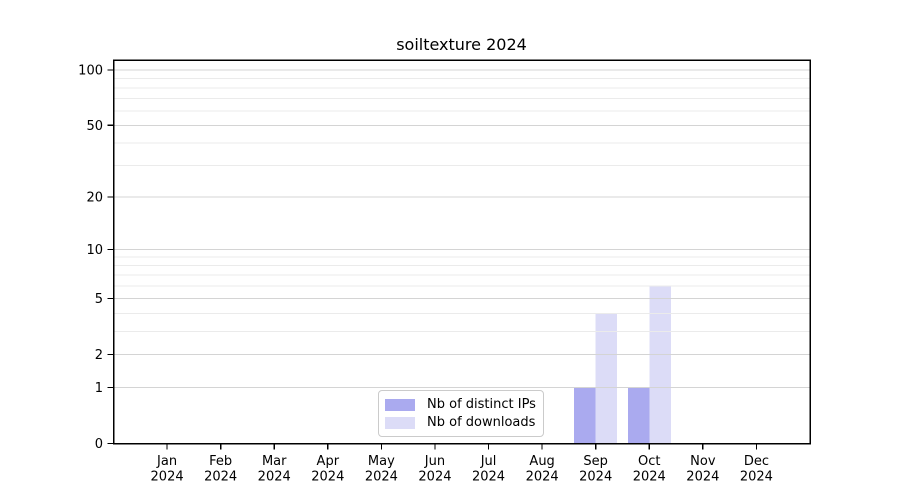 The width and height of the screenshot is (900, 500). What do you see at coordinates (381, 477) in the screenshot?
I see `x-tick-label-year-may: 2024` at bounding box center [381, 477].